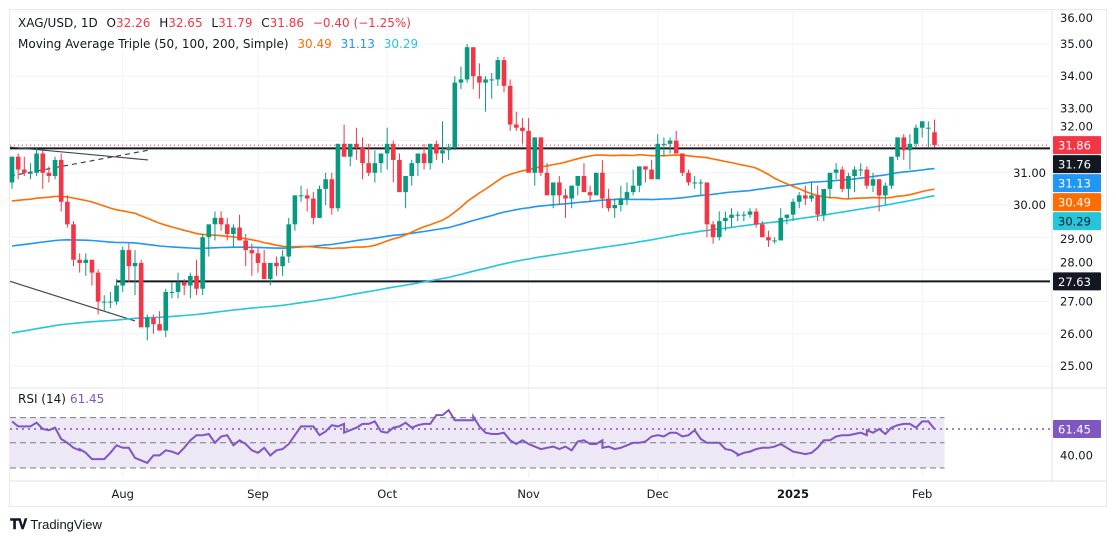 Image resolution: width=1116 pixels, height=543 pixels. Describe the element at coordinates (1029, 173) in the screenshot. I see `price-tick-label: 31.00` at that location.